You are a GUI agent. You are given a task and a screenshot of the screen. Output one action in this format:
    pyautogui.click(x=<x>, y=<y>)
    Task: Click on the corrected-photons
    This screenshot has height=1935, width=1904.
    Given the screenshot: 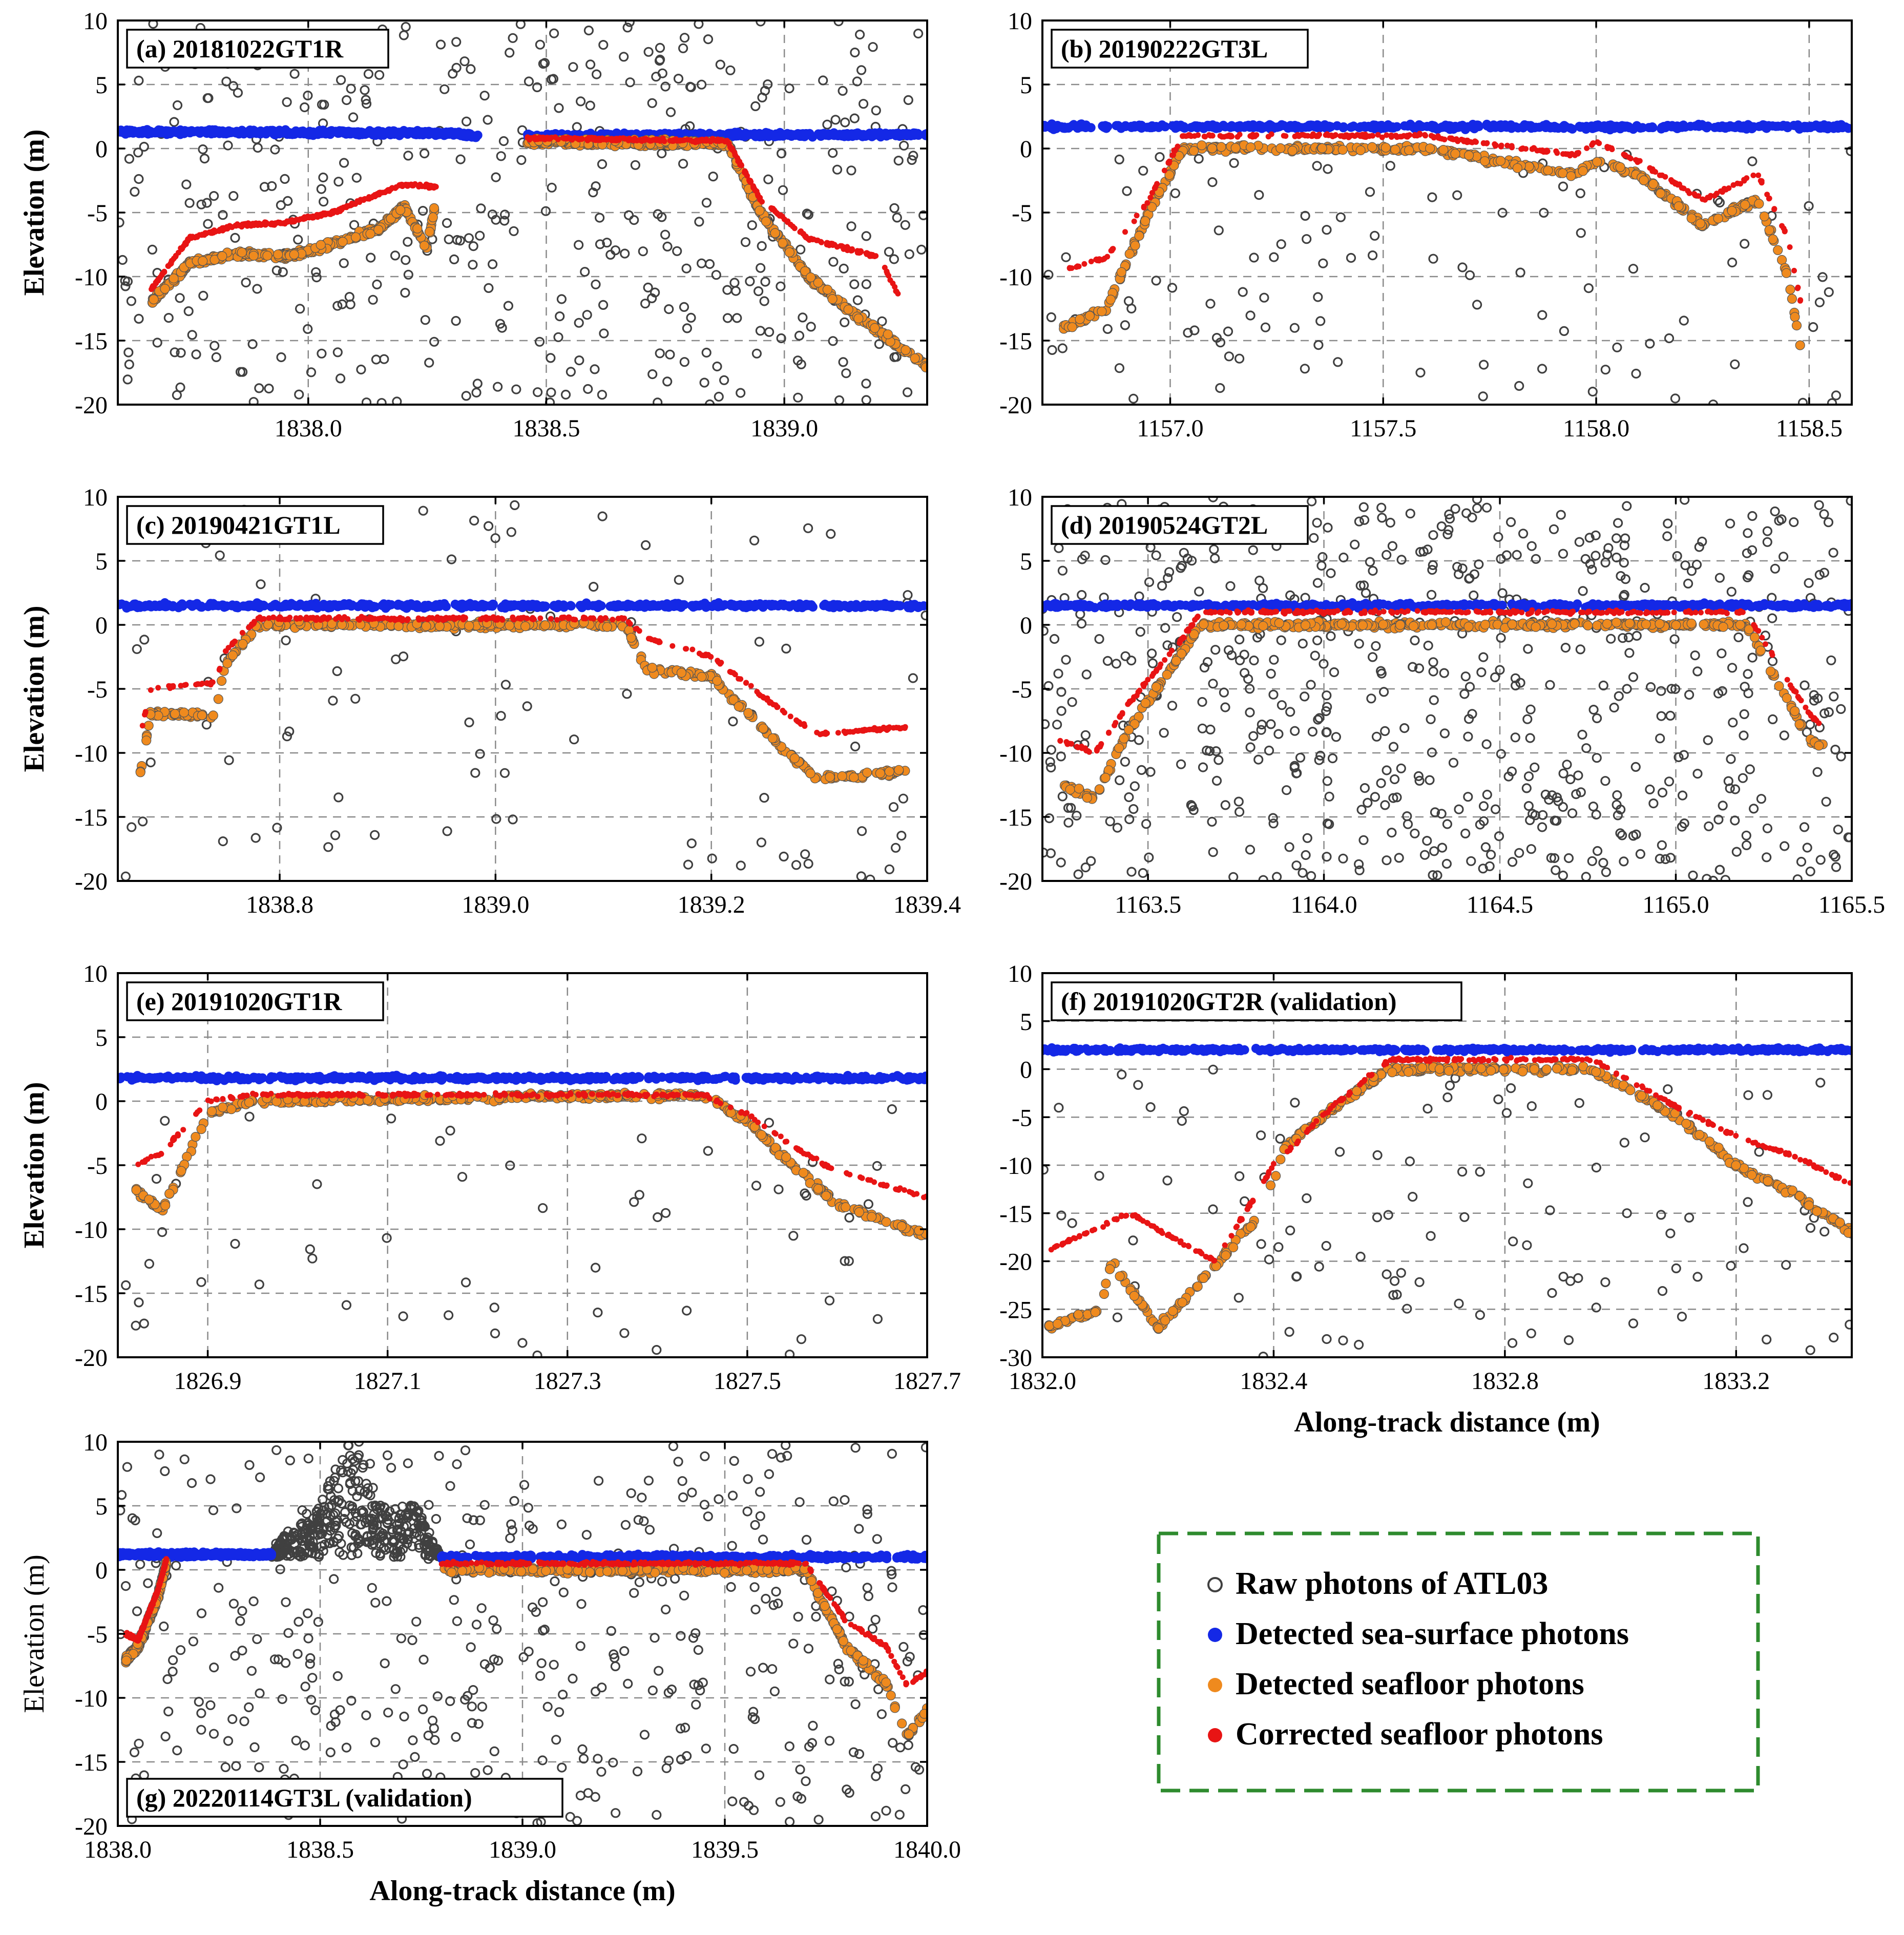 What is the action you would take?
    pyautogui.click(x=713, y=215)
    